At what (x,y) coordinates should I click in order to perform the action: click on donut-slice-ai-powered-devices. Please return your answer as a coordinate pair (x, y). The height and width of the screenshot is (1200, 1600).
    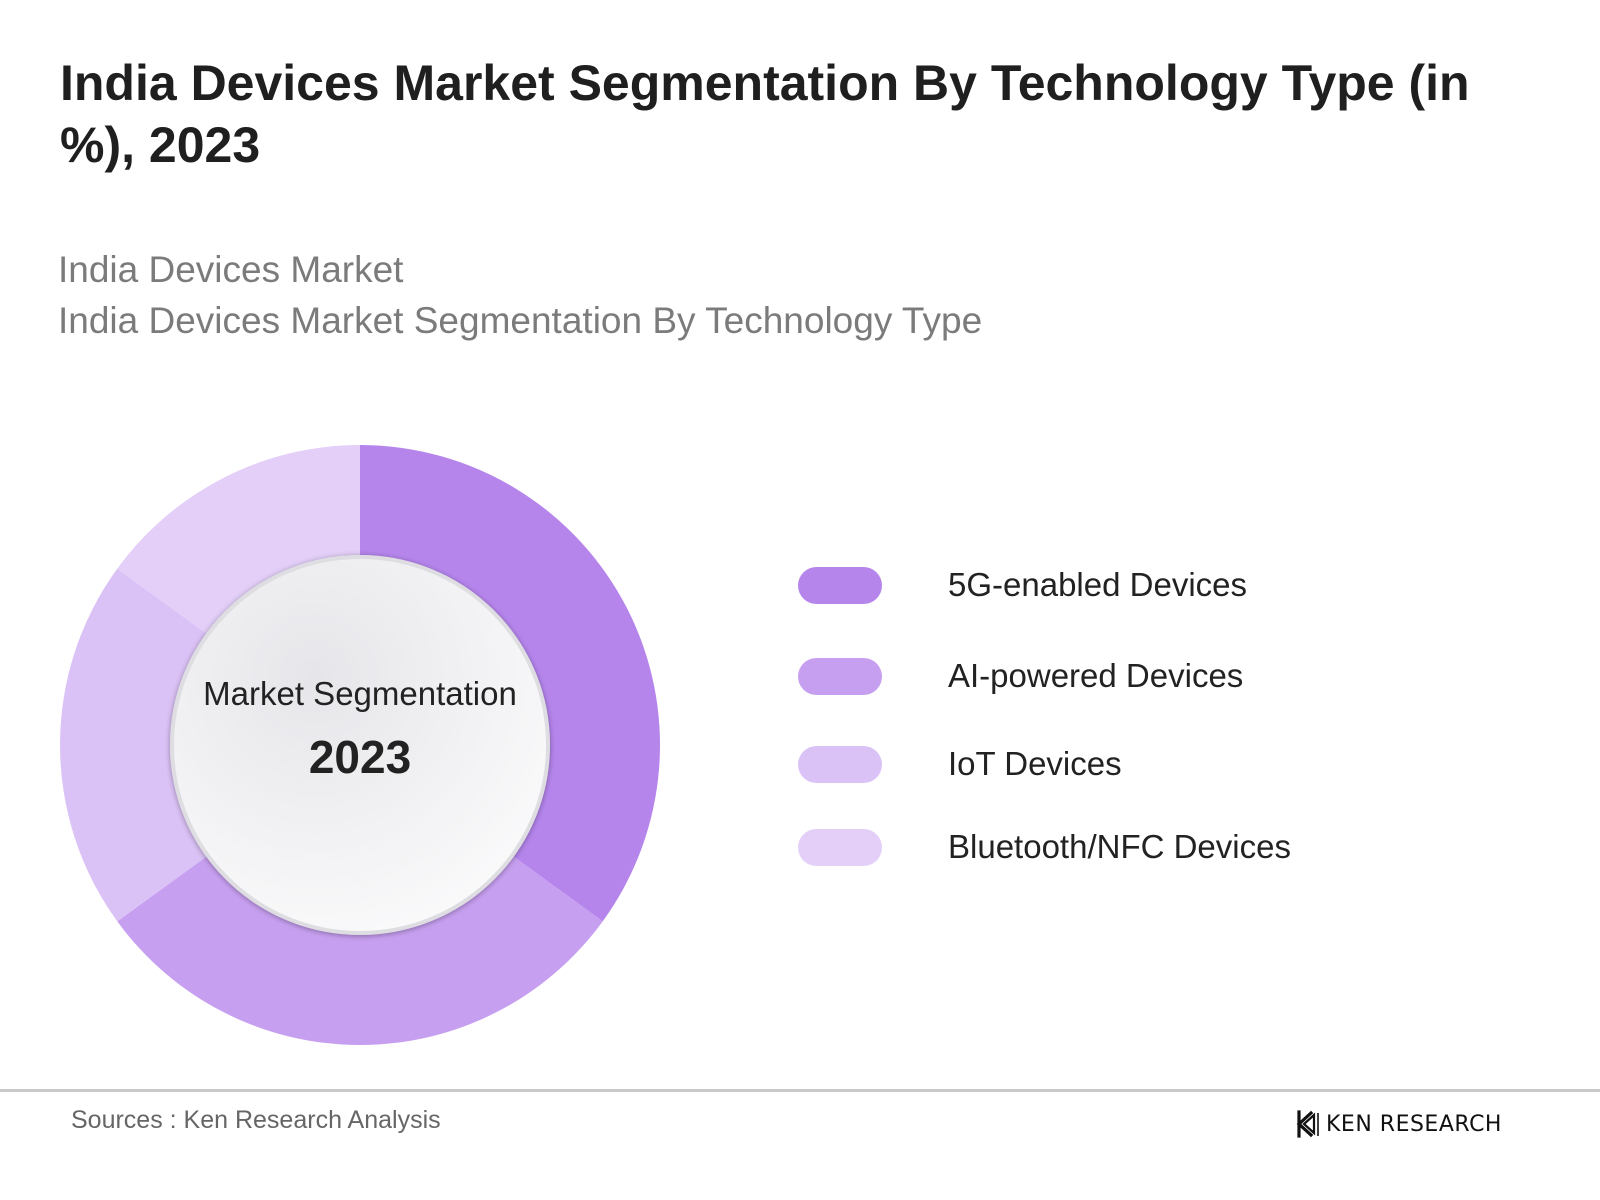
    Looking at the image, I should click on (360, 950).